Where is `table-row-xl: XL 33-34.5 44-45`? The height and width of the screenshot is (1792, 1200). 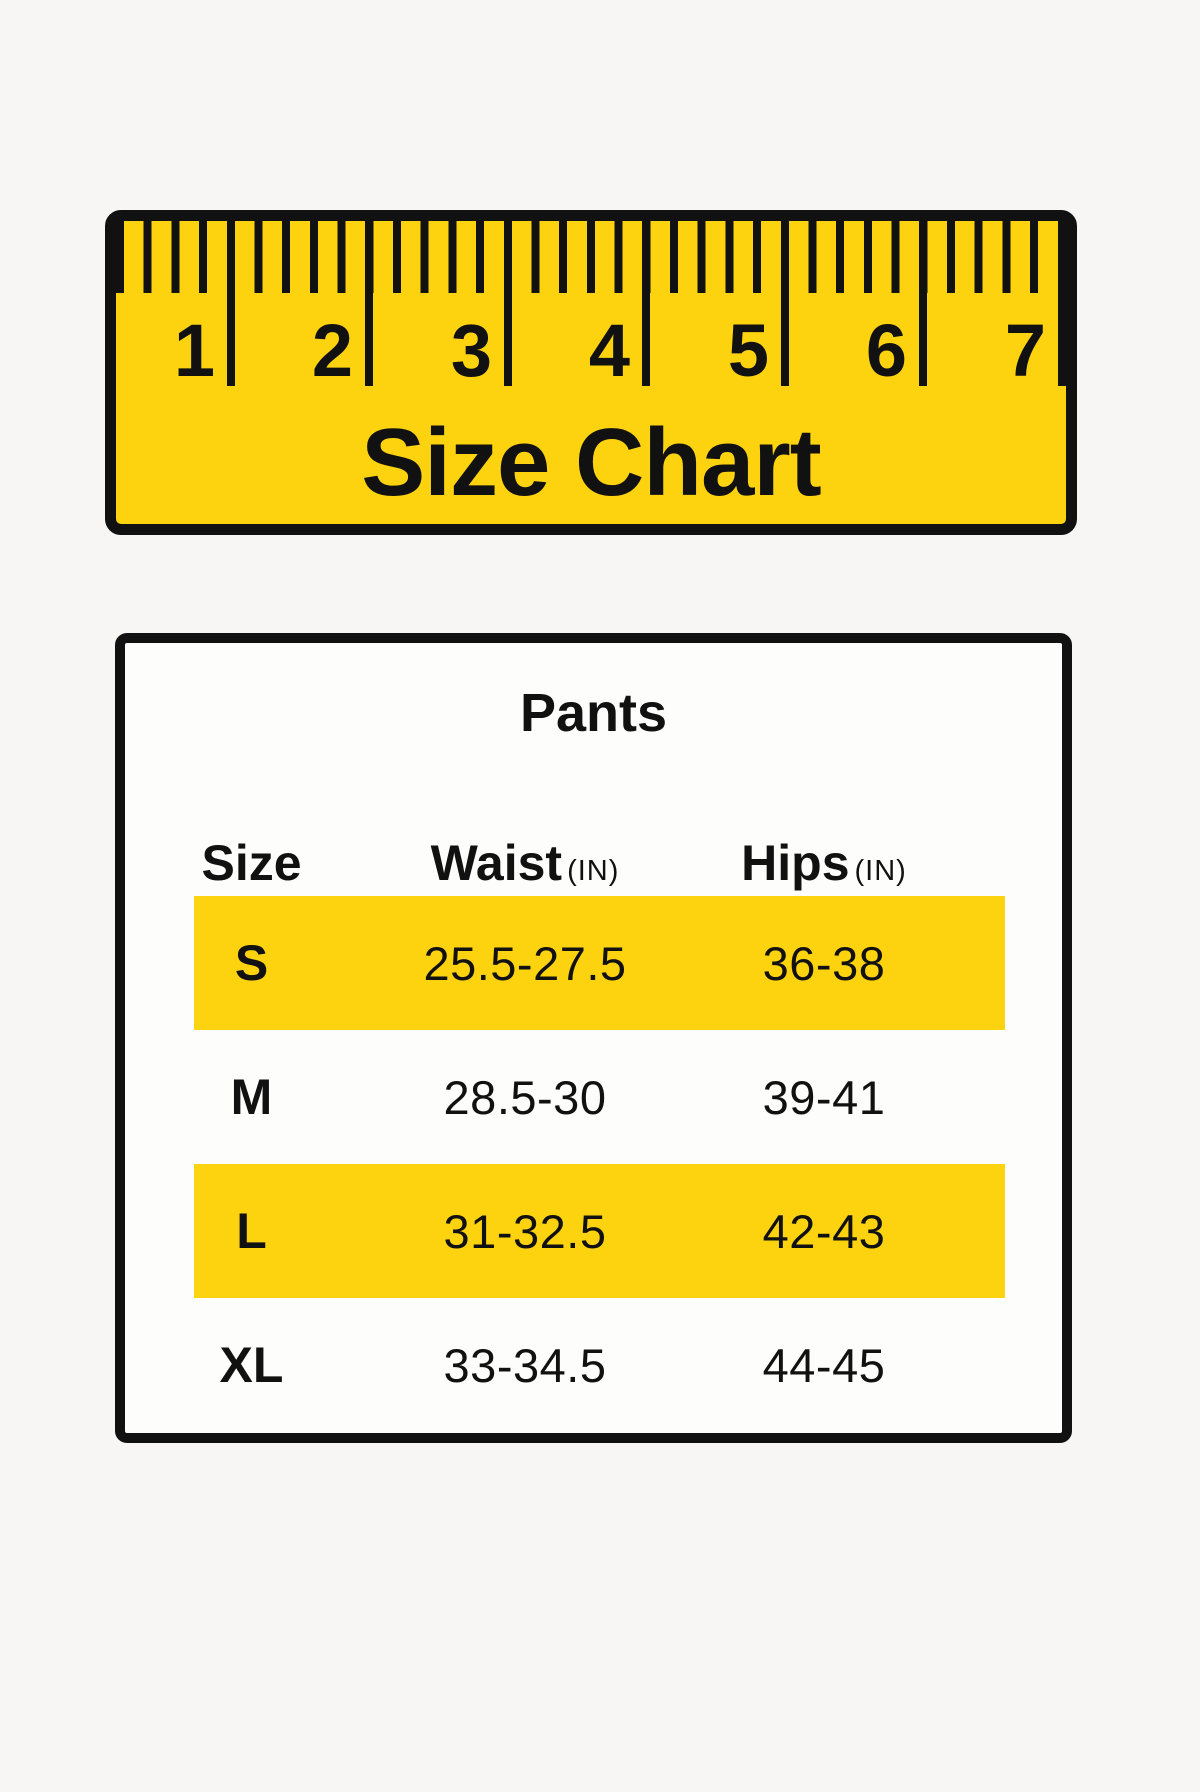 table-row-xl: XL 33-34.5 44-45 is located at coordinates (599, 1365).